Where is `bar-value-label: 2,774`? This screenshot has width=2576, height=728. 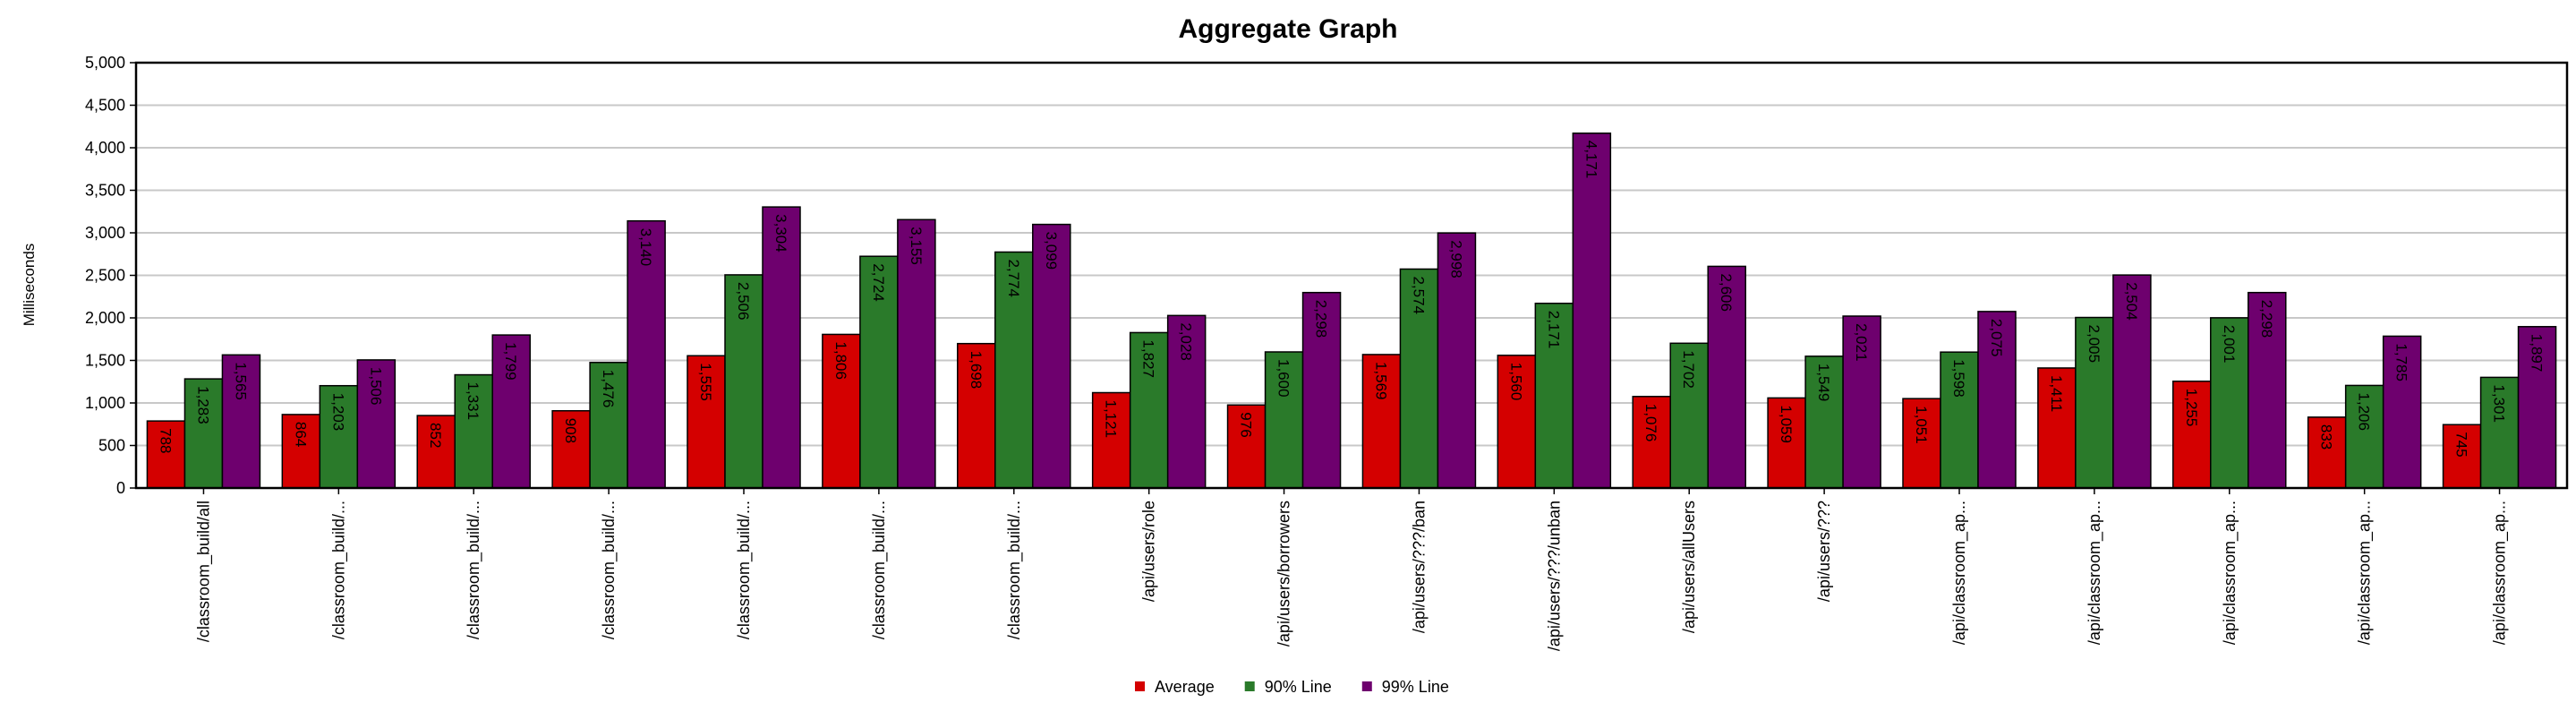 bar-value-label: 2,774 is located at coordinates (1013, 278).